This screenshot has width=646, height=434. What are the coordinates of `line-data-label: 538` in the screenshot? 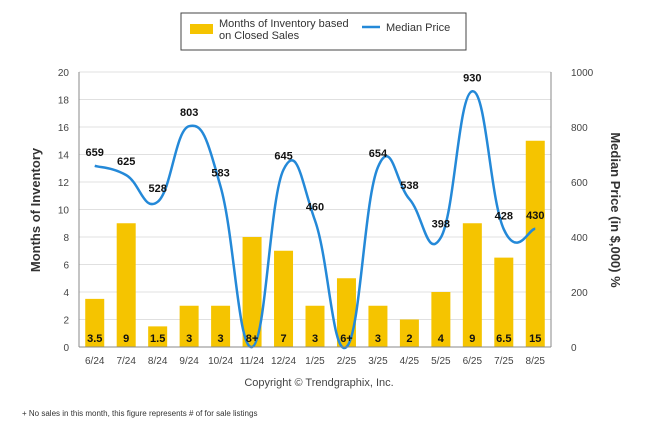 It's located at (409, 186).